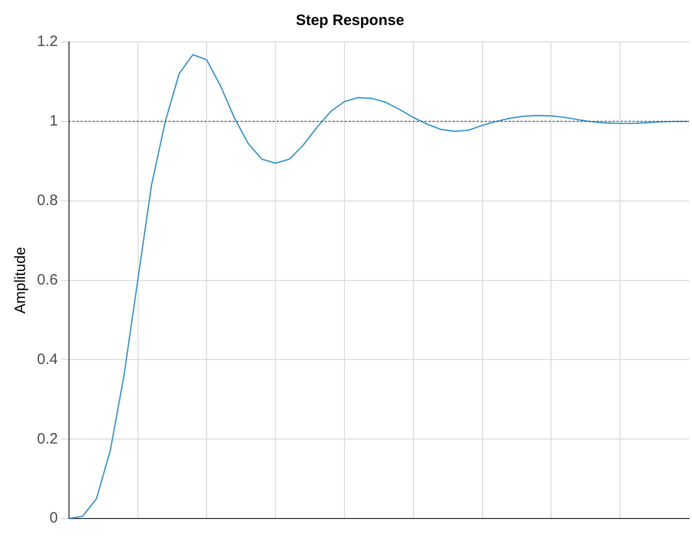  What do you see at coordinates (21, 280) in the screenshot?
I see `y-axis-title: Amplitude` at bounding box center [21, 280].